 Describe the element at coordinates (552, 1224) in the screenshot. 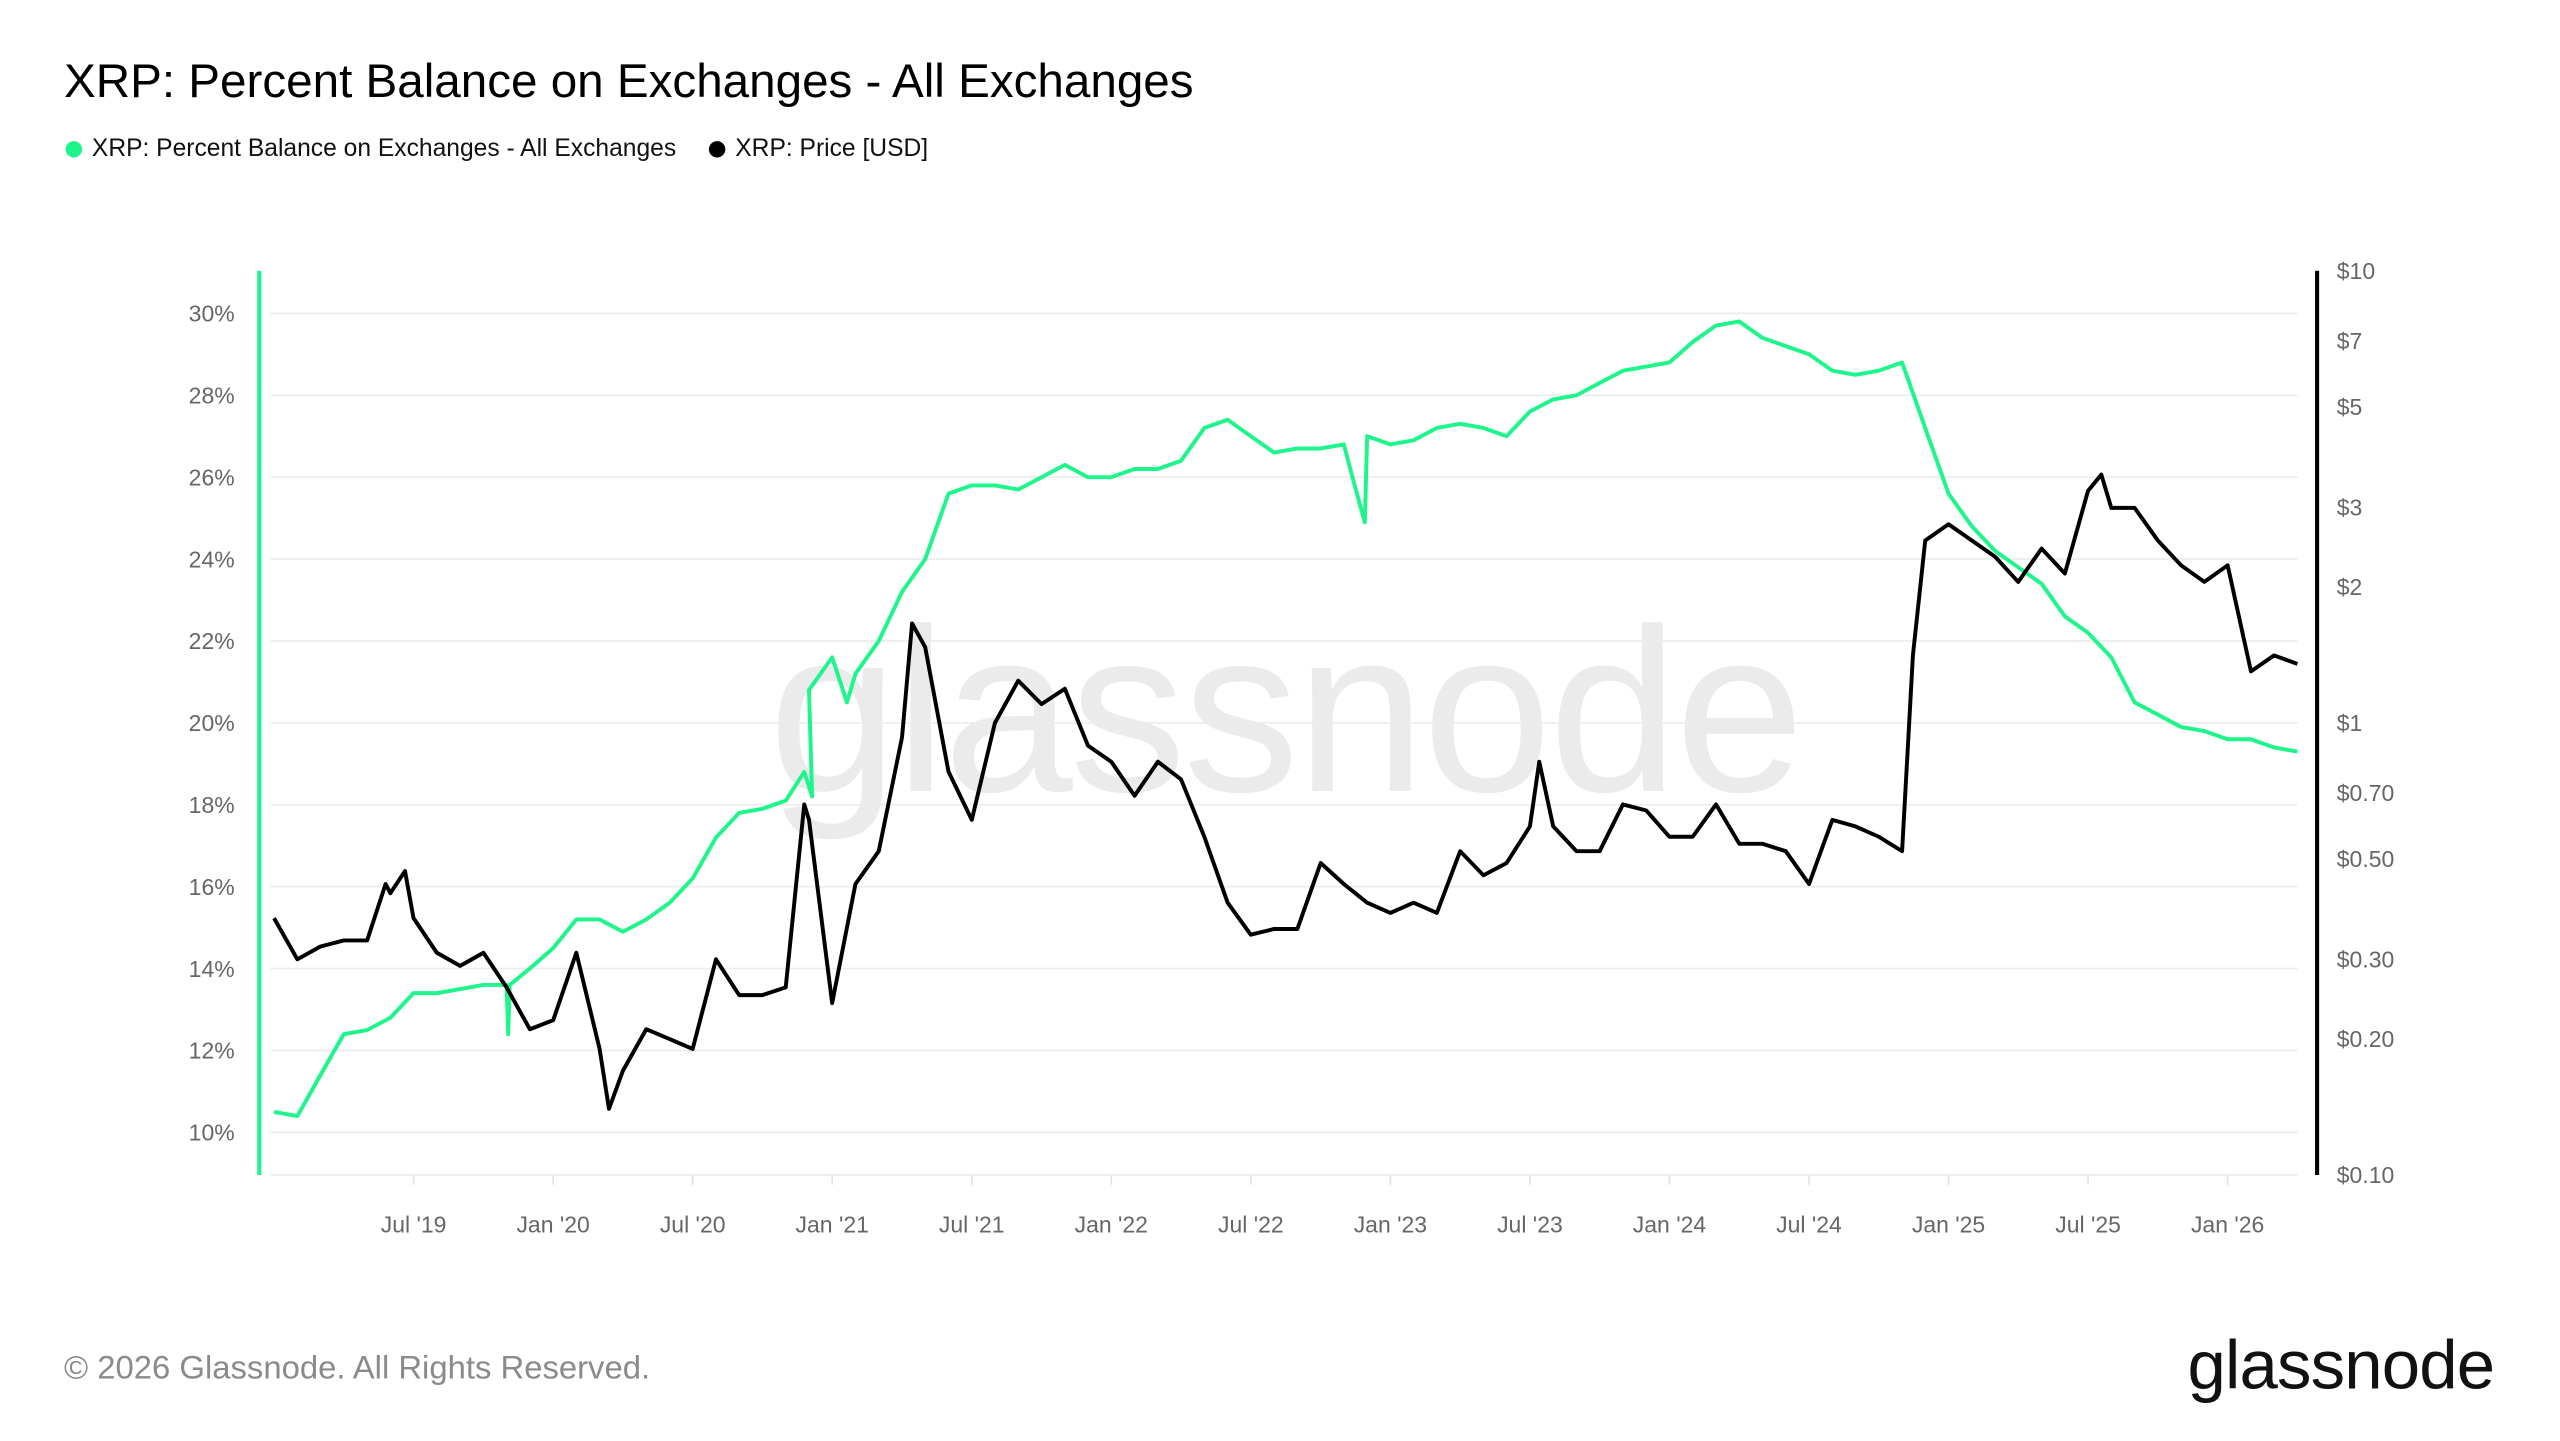

I see `x-tick-label: Jan '20` at that location.